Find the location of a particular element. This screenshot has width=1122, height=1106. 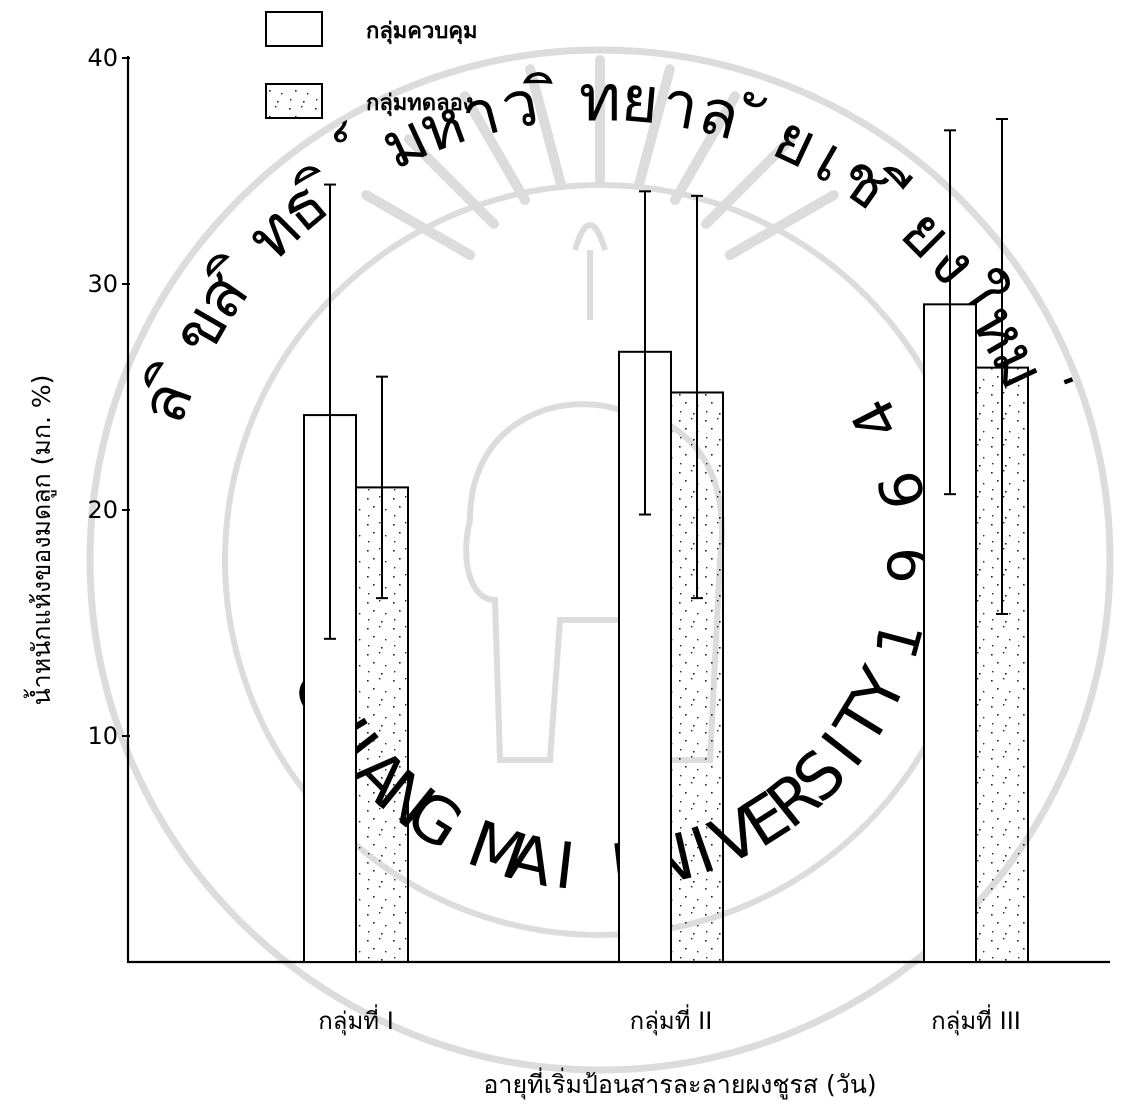

watermark-glyph: 4 is located at coordinates (876, 419).